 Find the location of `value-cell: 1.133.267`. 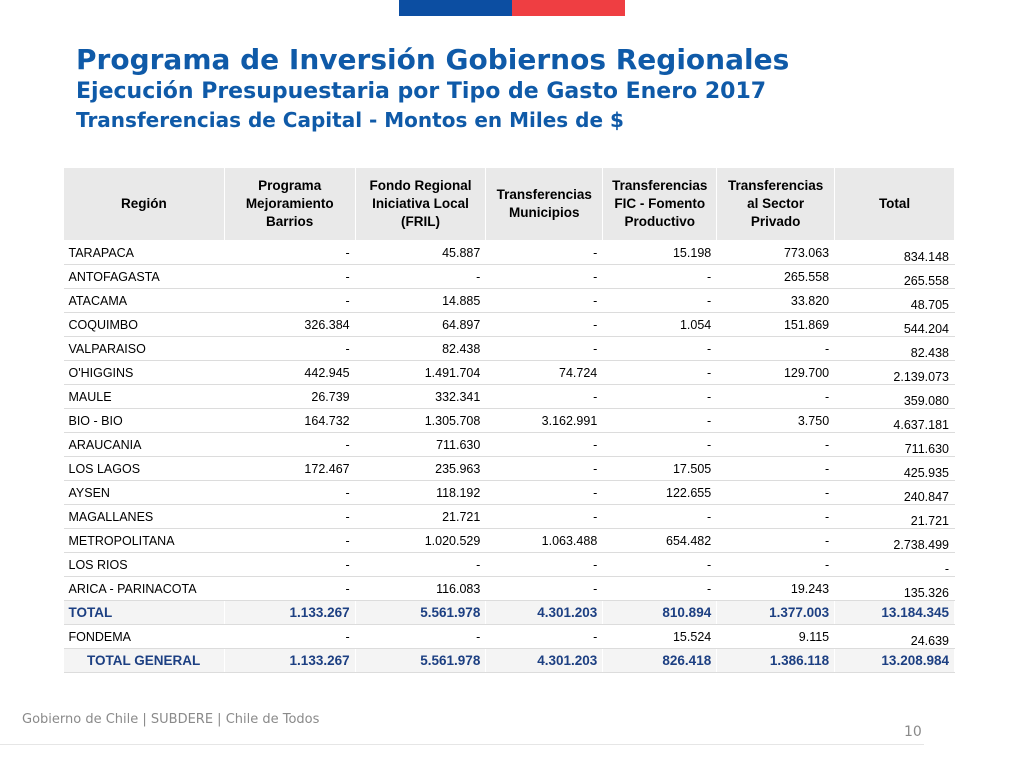

value-cell: 1.133.267 is located at coordinates (290, 612).